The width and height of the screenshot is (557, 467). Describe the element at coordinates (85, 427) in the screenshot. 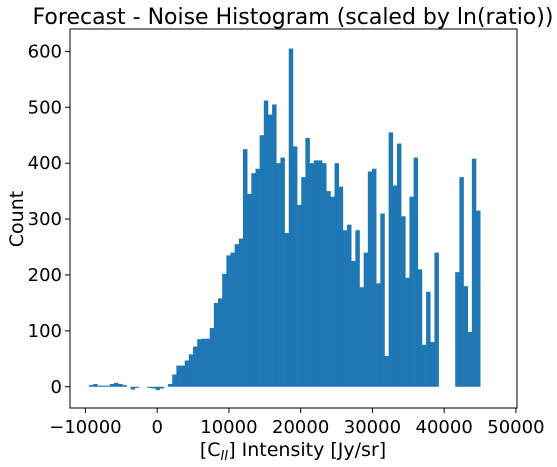

I see `x-tick-label: −10000` at that location.